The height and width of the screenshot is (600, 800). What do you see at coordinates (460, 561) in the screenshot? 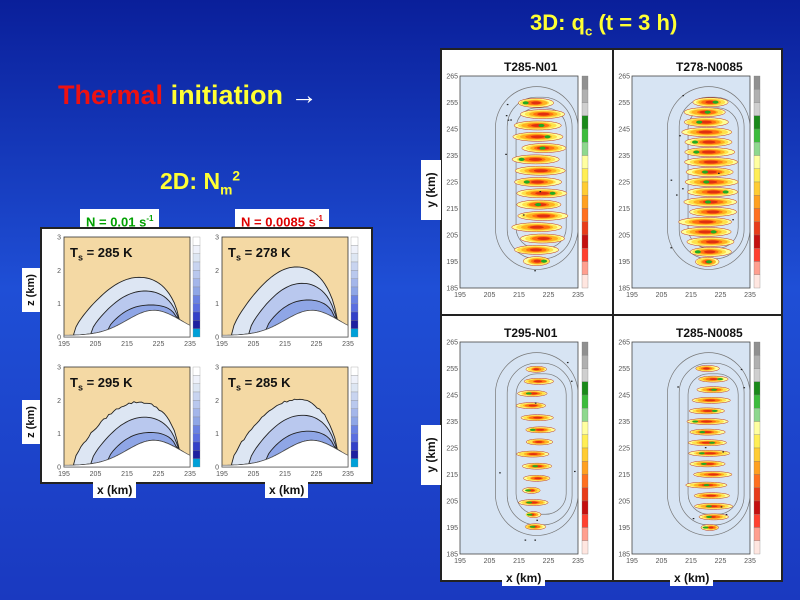
I see `x-tick-label: 195` at bounding box center [460, 561].